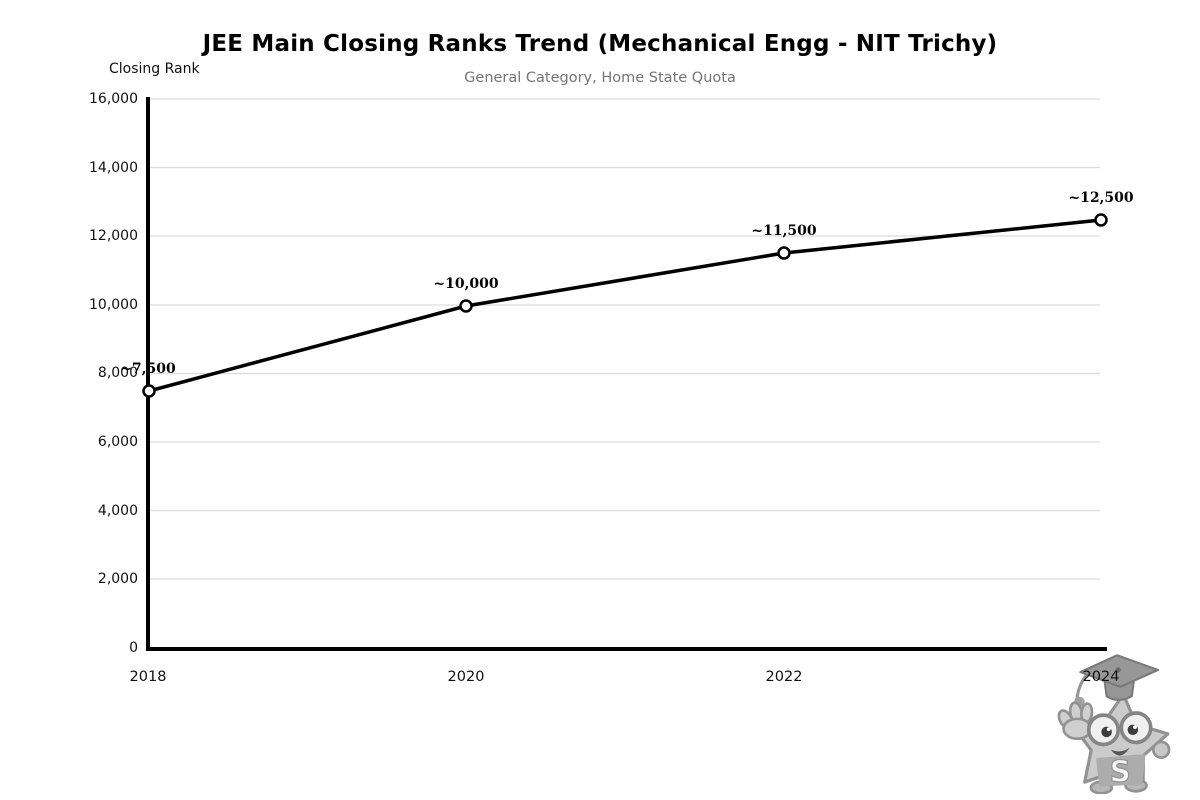 The width and height of the screenshot is (1200, 800). What do you see at coordinates (117, 442) in the screenshot?
I see `y-tick-label: 6,000` at bounding box center [117, 442].